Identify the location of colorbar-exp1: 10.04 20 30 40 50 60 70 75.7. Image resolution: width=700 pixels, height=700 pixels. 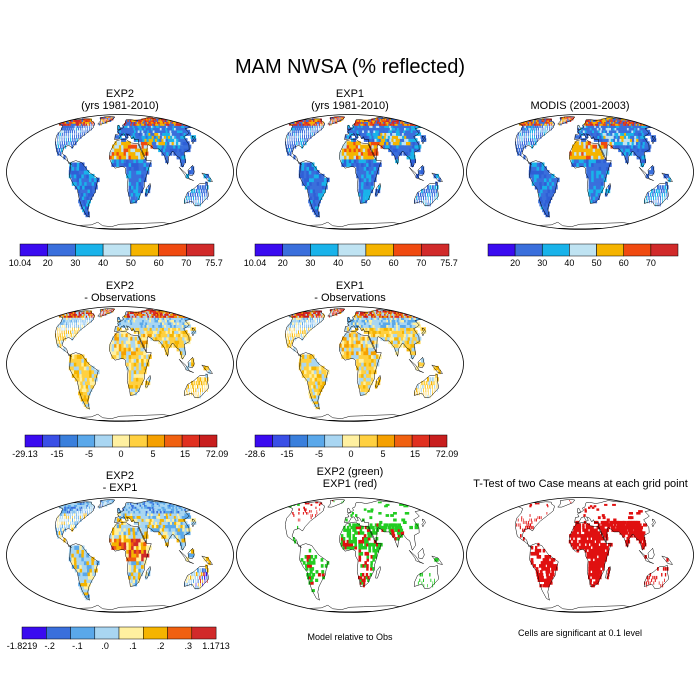
(351, 255).